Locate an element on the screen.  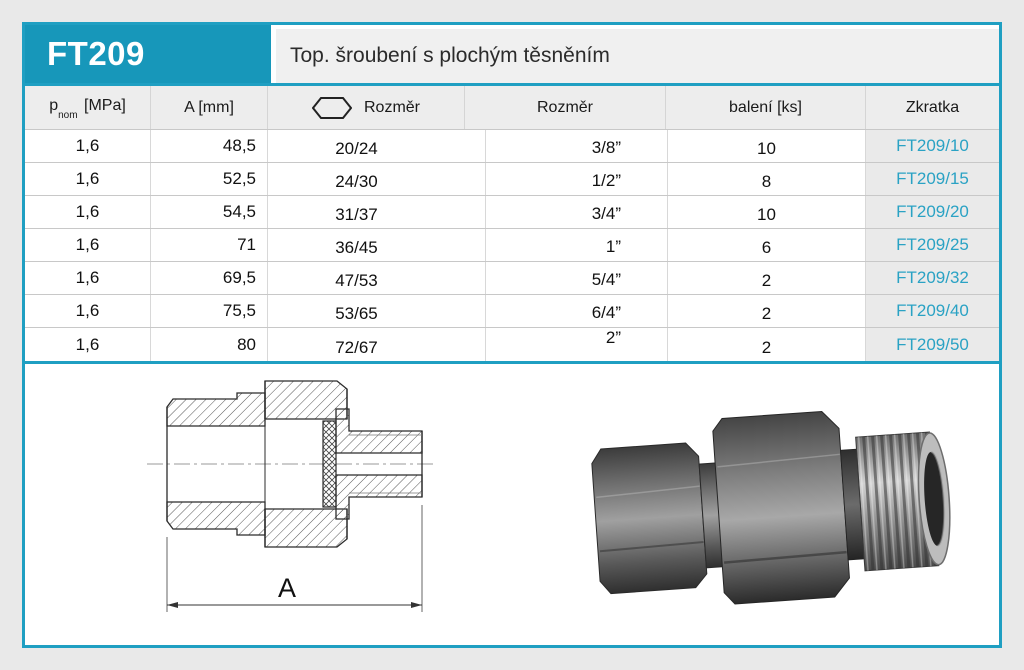
hexagon-icon is located at coordinates (331, 107).